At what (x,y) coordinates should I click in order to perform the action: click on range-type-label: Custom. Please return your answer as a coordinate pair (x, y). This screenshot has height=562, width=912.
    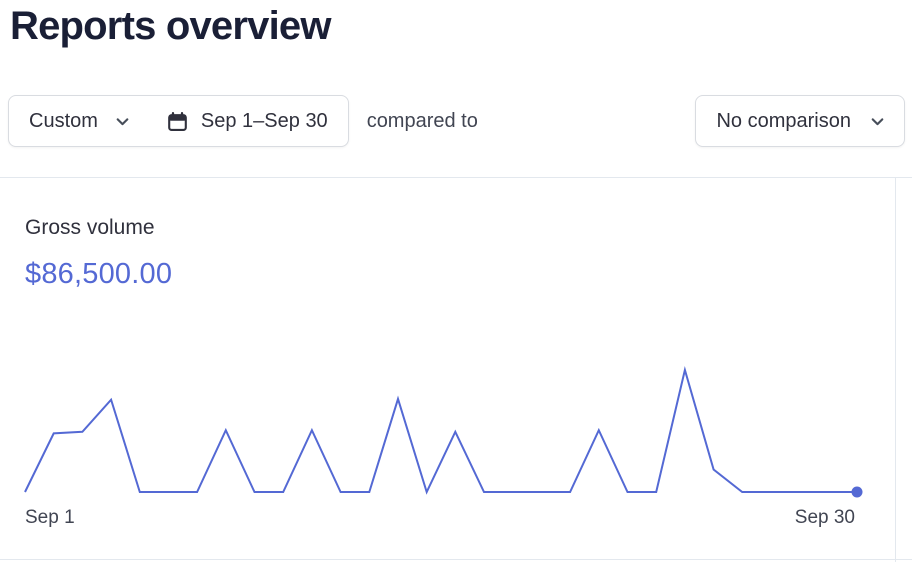
    Looking at the image, I should click on (63, 120).